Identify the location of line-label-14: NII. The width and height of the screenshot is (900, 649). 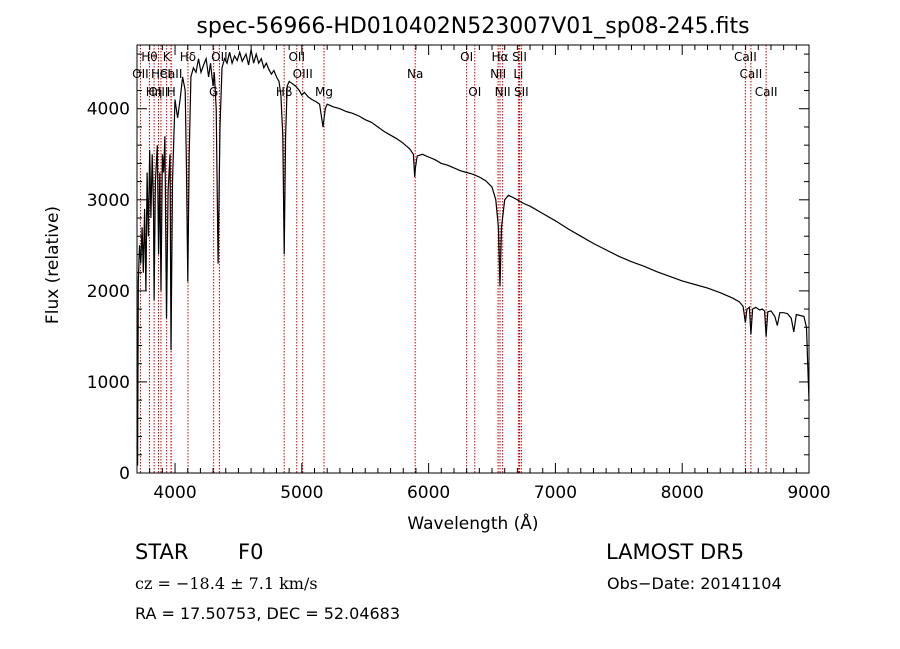
(498, 74).